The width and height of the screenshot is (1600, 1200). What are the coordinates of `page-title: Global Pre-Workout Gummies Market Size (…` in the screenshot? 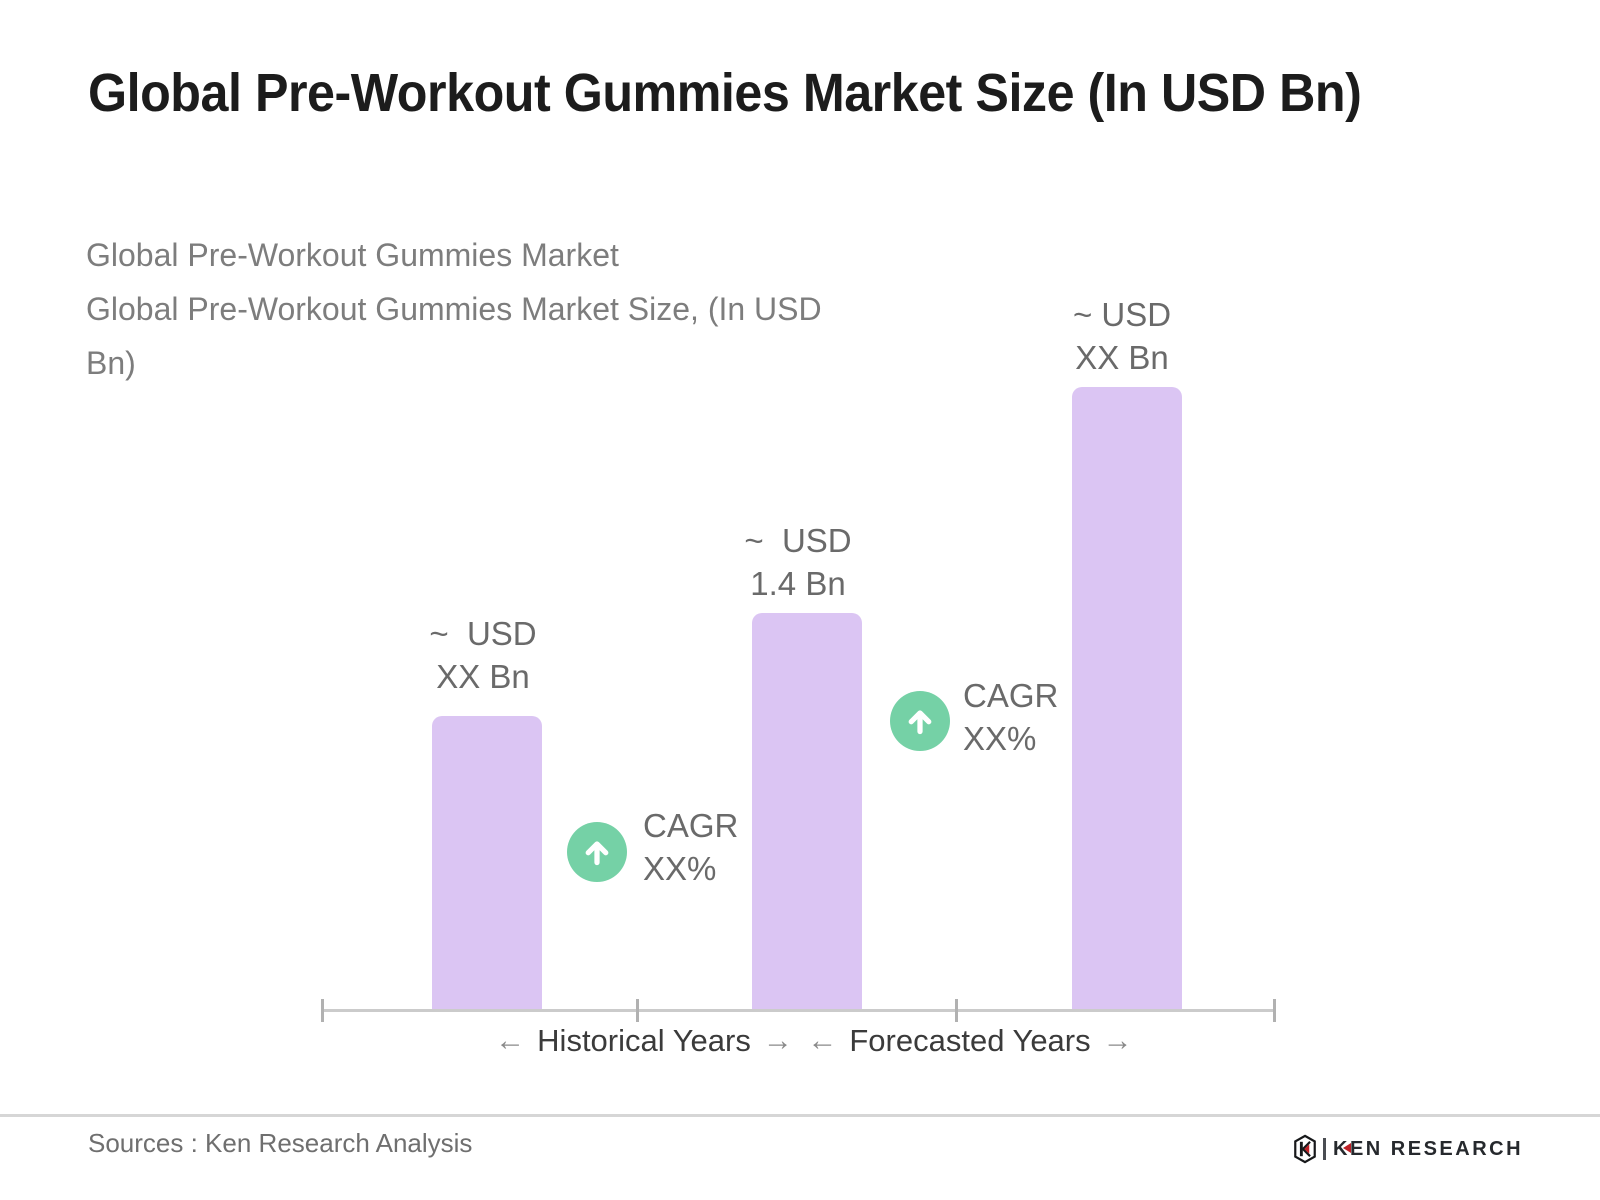 It's located at (725, 93).